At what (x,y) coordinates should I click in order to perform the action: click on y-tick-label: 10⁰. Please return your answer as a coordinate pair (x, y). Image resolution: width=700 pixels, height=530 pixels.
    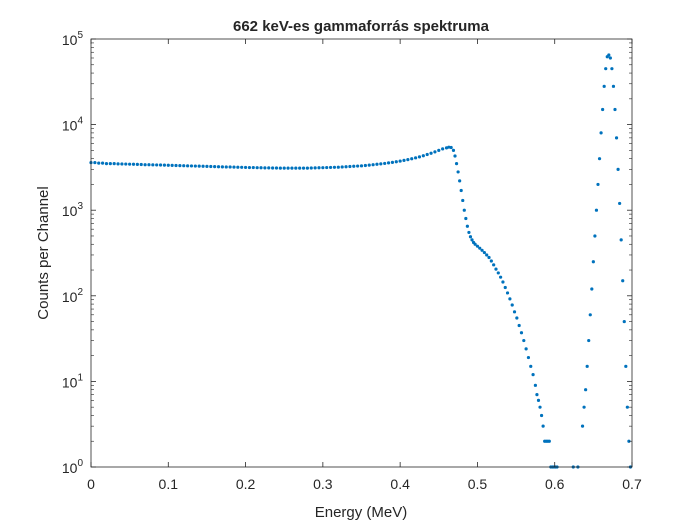
    Looking at the image, I should click on (73, 467).